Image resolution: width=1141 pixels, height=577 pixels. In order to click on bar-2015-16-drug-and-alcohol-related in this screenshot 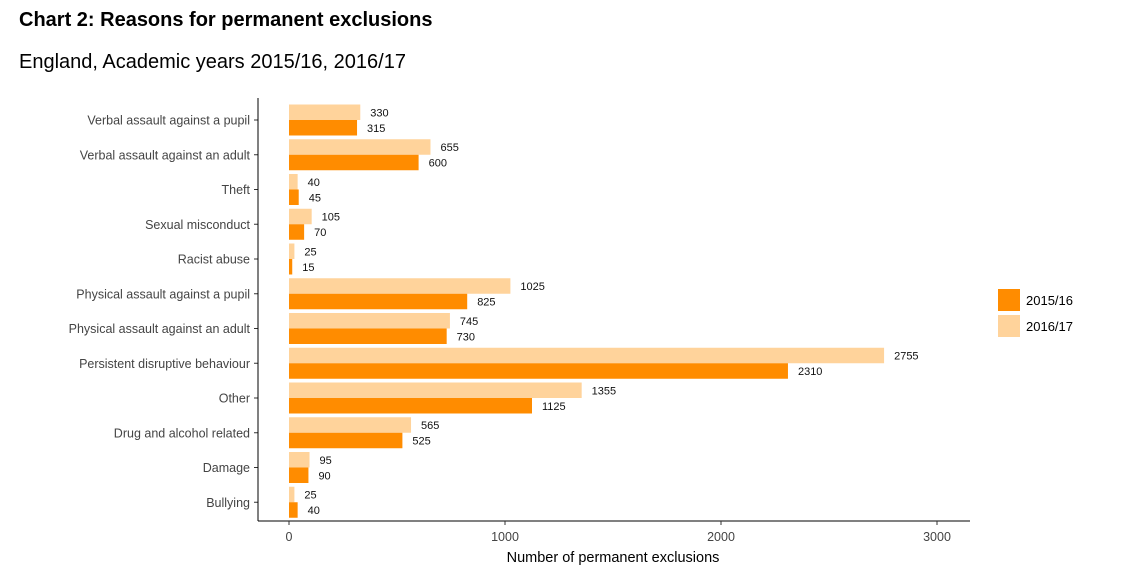, I will do `click(346, 440)`.